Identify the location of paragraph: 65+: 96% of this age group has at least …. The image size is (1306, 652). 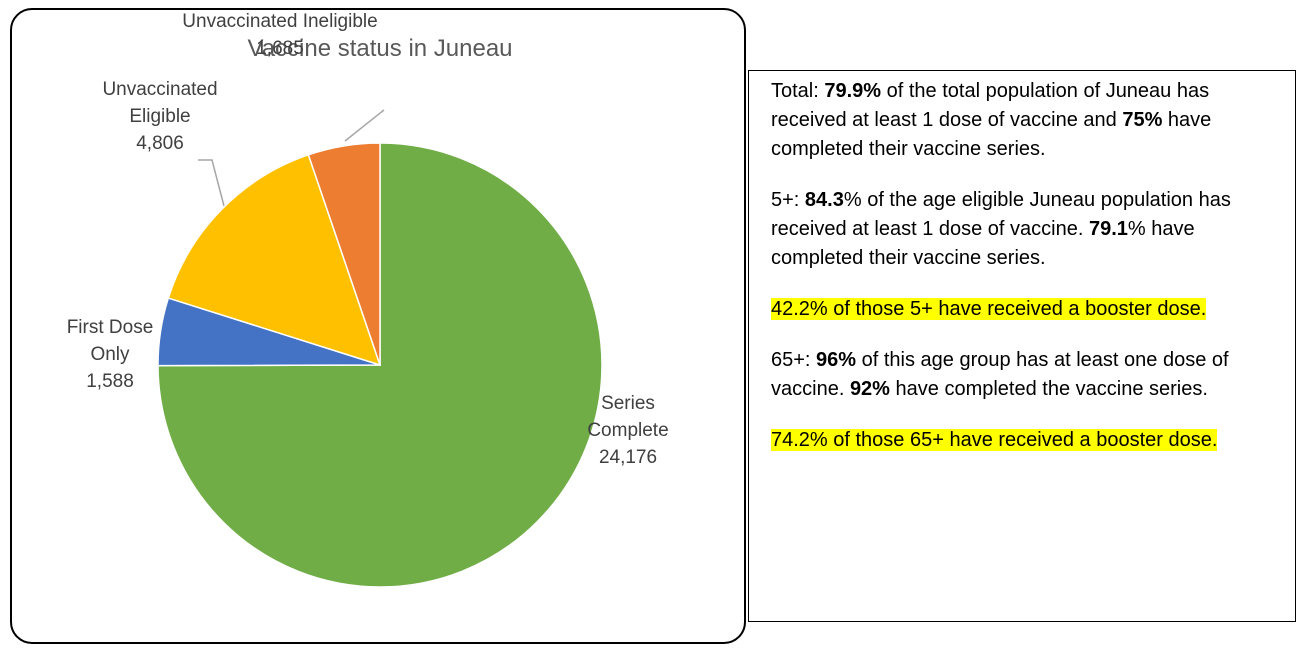
(1024, 375).